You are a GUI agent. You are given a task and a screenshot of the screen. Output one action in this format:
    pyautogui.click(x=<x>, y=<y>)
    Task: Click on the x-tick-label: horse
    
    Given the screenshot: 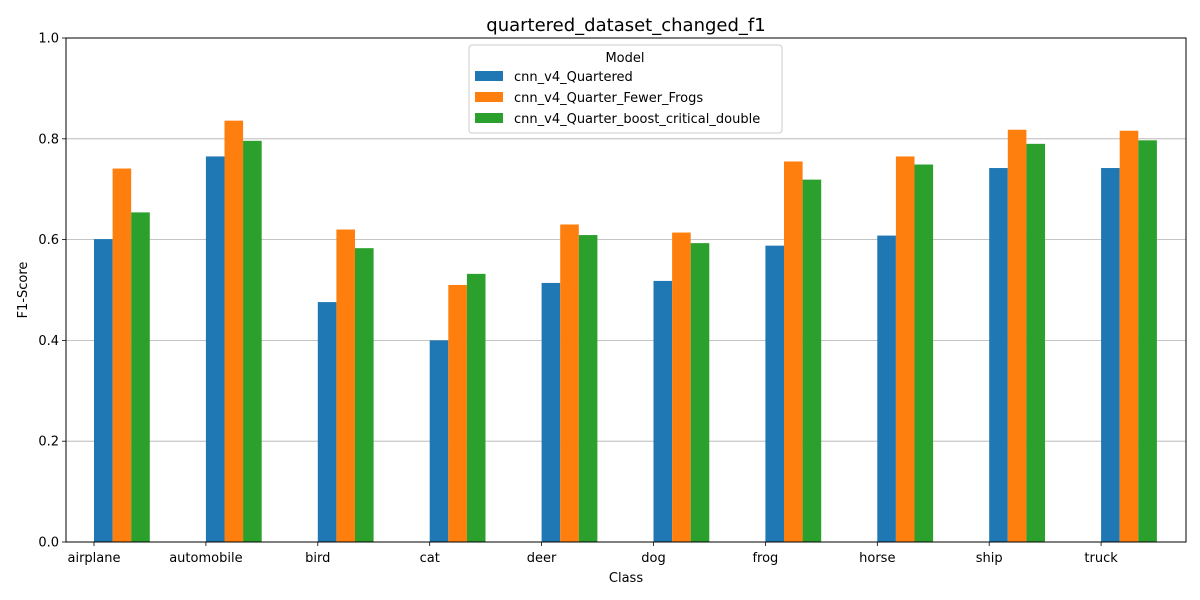 What is the action you would take?
    pyautogui.click(x=877, y=558)
    